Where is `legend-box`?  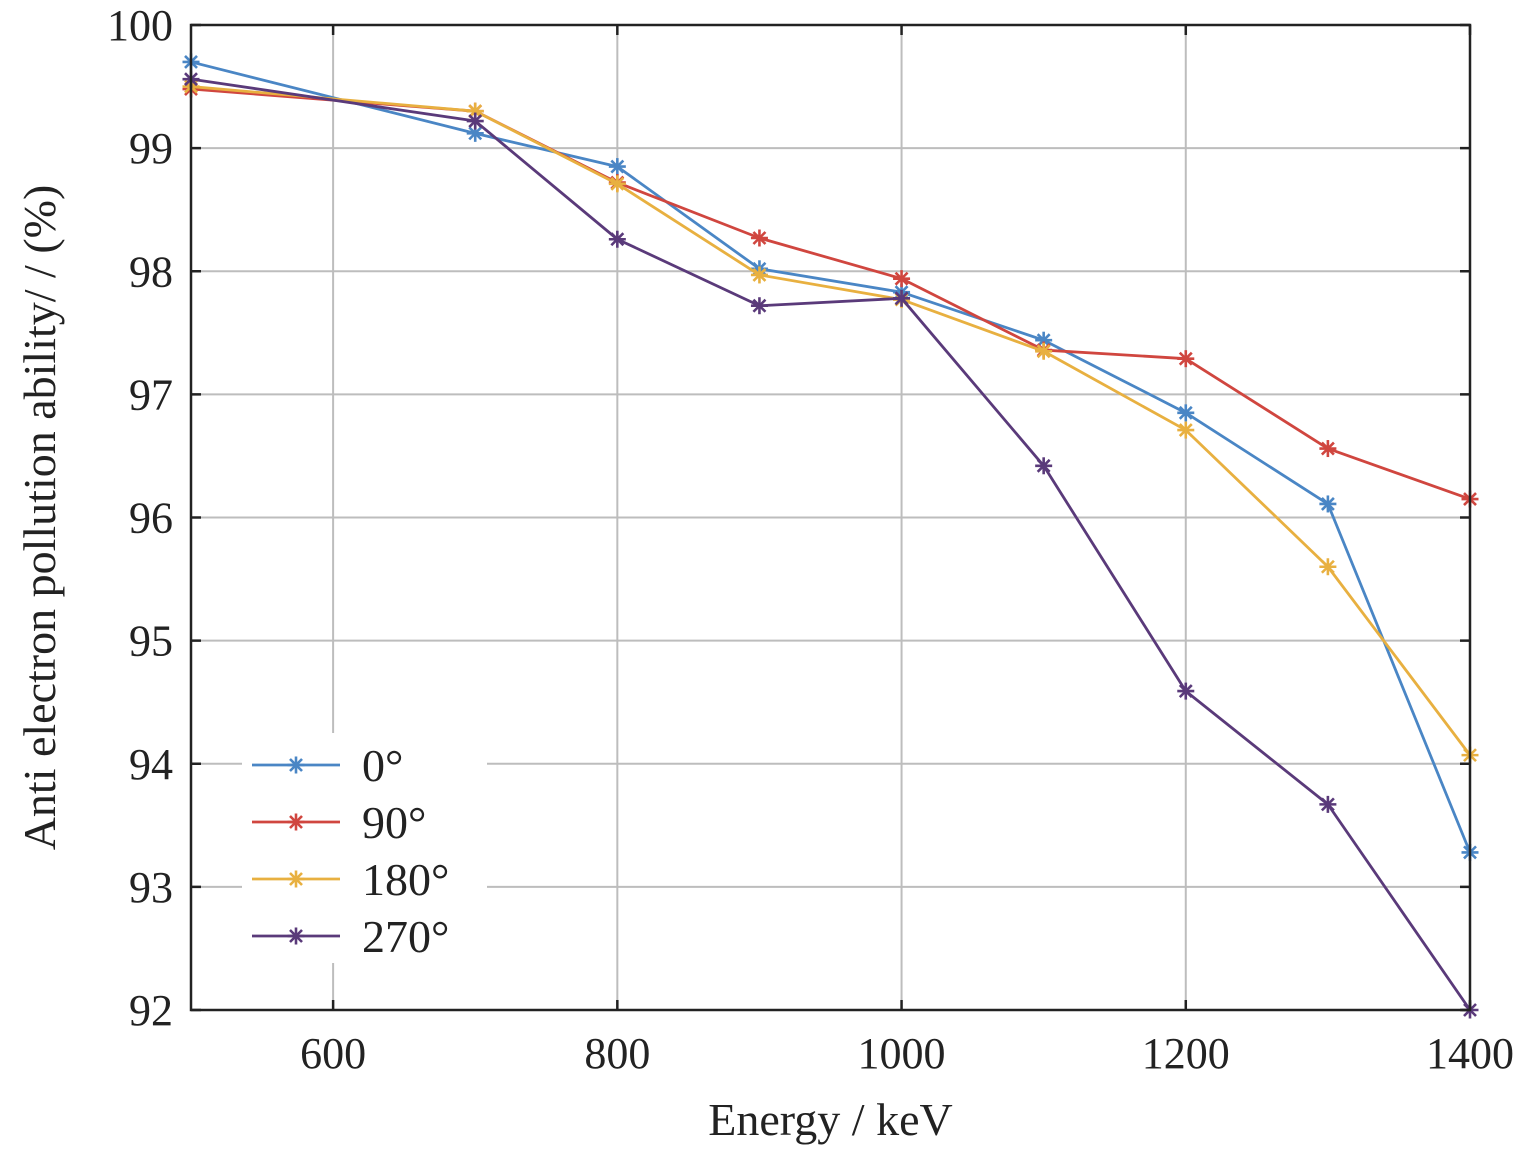
legend-box is located at coordinates (364, 848).